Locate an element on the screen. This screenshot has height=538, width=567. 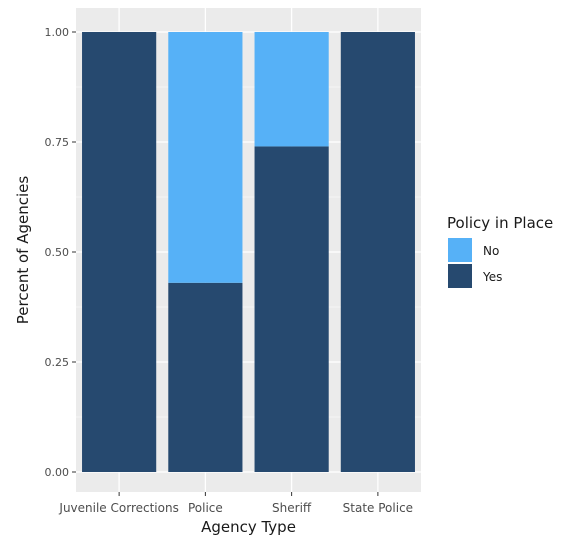
bar-yes-state-police is located at coordinates (377, 252).